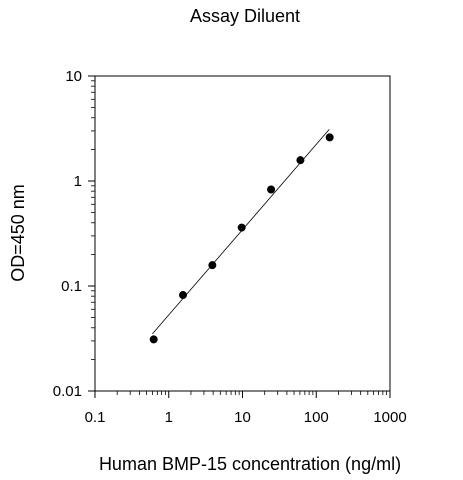  Describe the element at coordinates (67, 391) in the screenshot. I see `y-tick-label: 0.01` at that location.